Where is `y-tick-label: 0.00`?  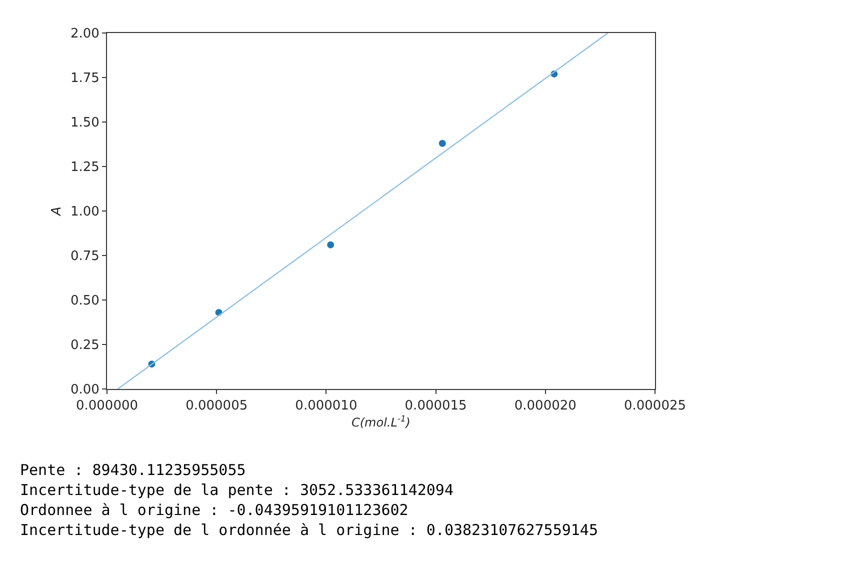
y-tick-label: 0.00 is located at coordinates (85, 390).